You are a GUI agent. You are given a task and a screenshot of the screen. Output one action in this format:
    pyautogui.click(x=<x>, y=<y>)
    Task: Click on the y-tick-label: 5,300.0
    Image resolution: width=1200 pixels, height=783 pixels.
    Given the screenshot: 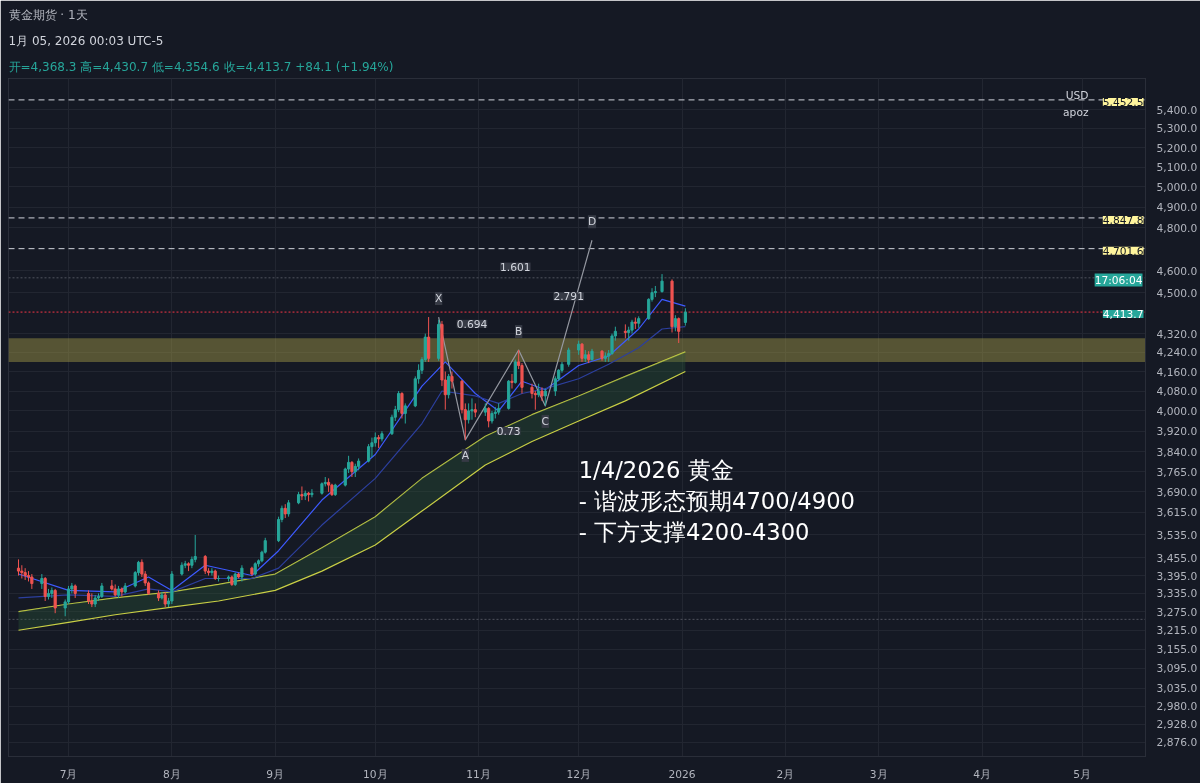 What is the action you would take?
    pyautogui.click(x=1177, y=129)
    